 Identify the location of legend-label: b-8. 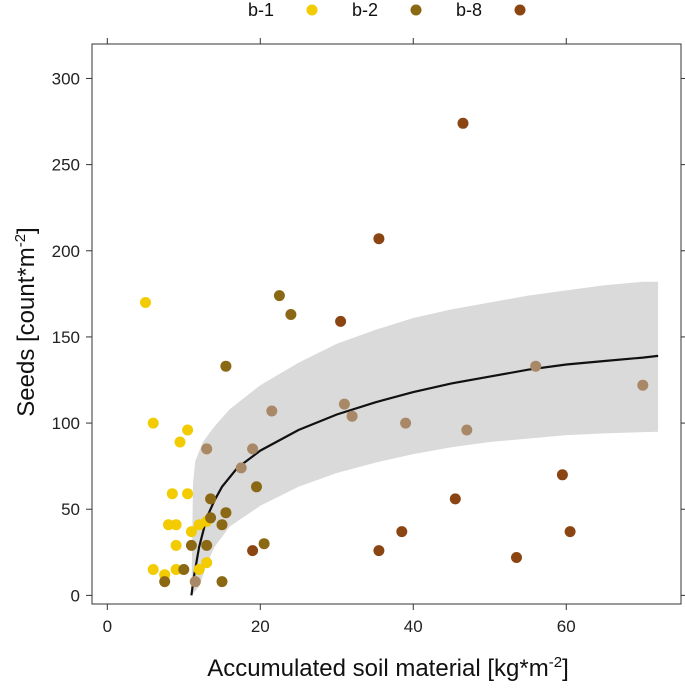
(469, 10).